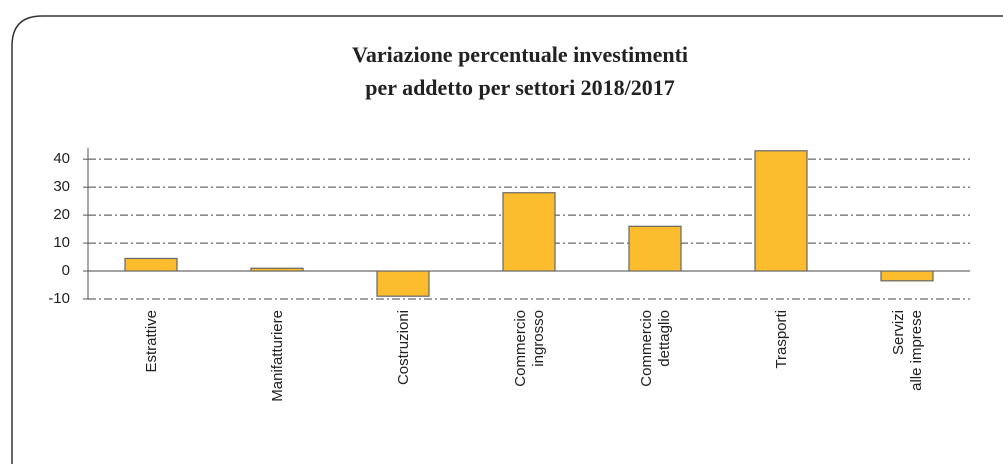 The height and width of the screenshot is (464, 1003). What do you see at coordinates (61, 214) in the screenshot?
I see `y-tick-label: 20` at bounding box center [61, 214].